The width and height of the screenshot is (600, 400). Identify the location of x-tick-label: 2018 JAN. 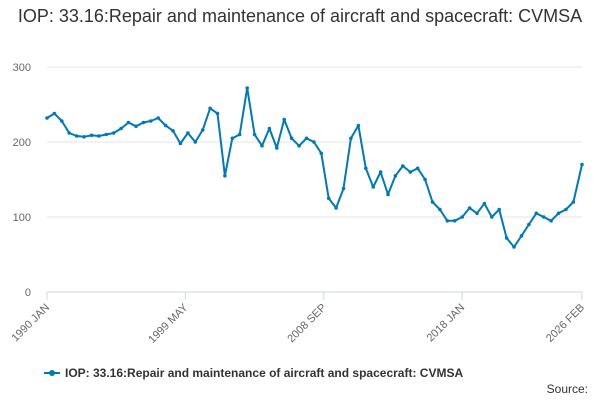
(446, 323).